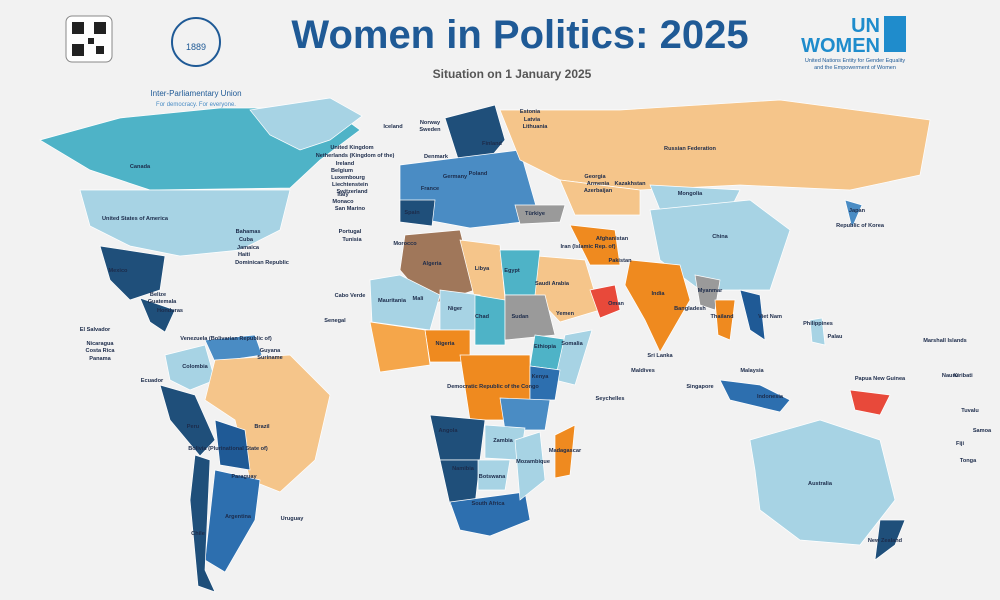 The image size is (1000, 600). What do you see at coordinates (770, 317) in the screenshot?
I see `country-label: Viet Nam` at bounding box center [770, 317].